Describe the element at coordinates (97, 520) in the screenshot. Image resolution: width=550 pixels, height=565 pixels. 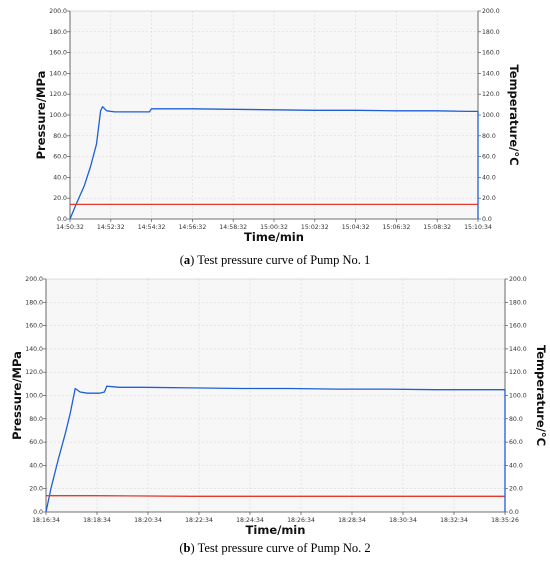
I see `x-tick-label: 18:18:34` at that location.